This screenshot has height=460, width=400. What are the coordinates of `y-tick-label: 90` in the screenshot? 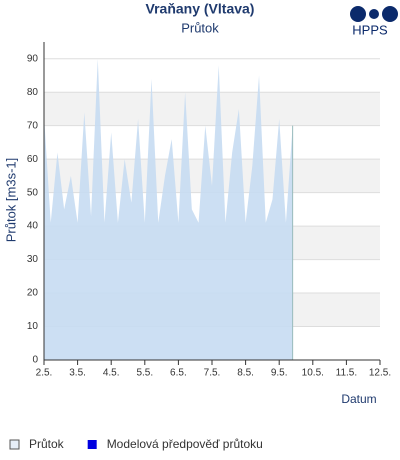 It's located at (33, 58).